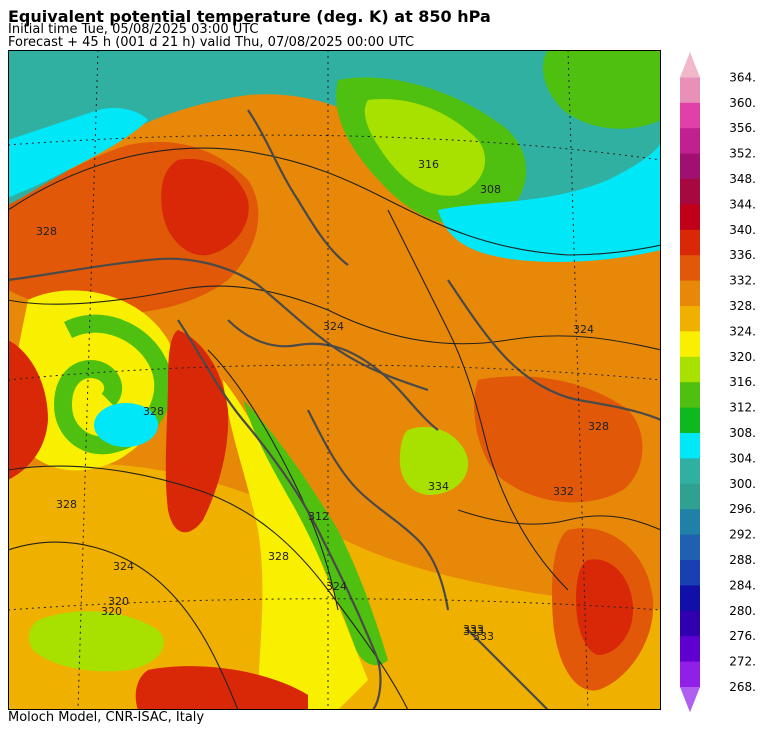 This screenshot has height=731, width=760. Describe the element at coordinates (197, 431) in the screenshot. I see `field-zone-336-italy` at that location.